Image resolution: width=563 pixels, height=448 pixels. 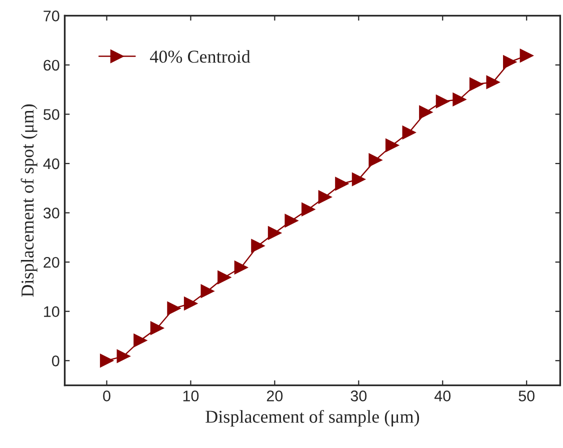 What do you see at coordinates (51, 164) in the screenshot?
I see `y-tick-label: 40` at bounding box center [51, 164].